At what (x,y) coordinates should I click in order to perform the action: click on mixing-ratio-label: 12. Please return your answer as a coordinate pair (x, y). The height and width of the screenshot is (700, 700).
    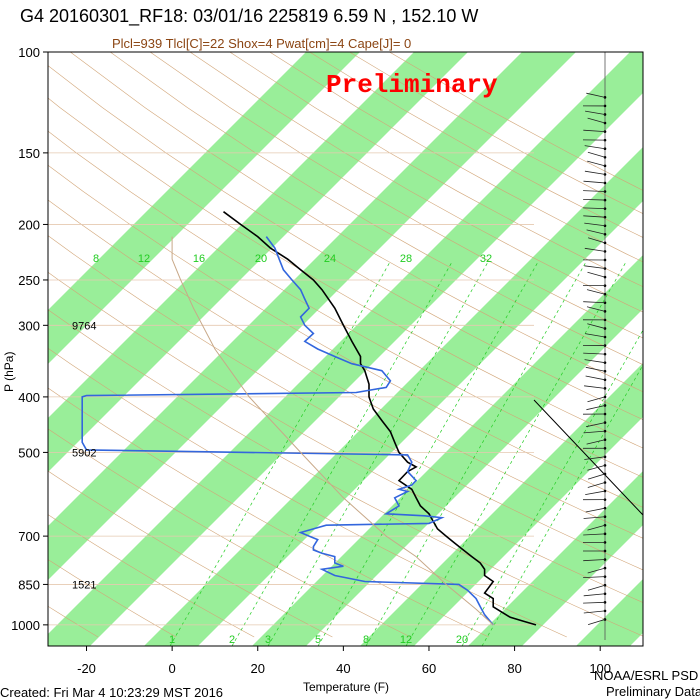
    Looking at the image, I should click on (144, 259).